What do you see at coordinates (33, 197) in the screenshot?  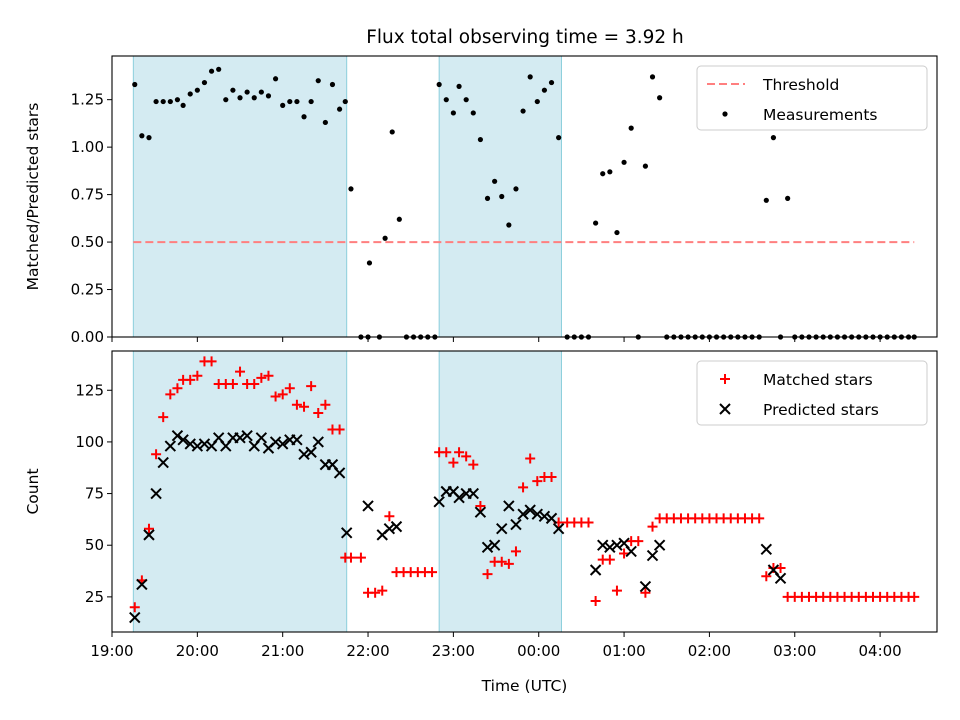 I see `y-axis-label: Matched/Predicted stars` at bounding box center [33, 197].